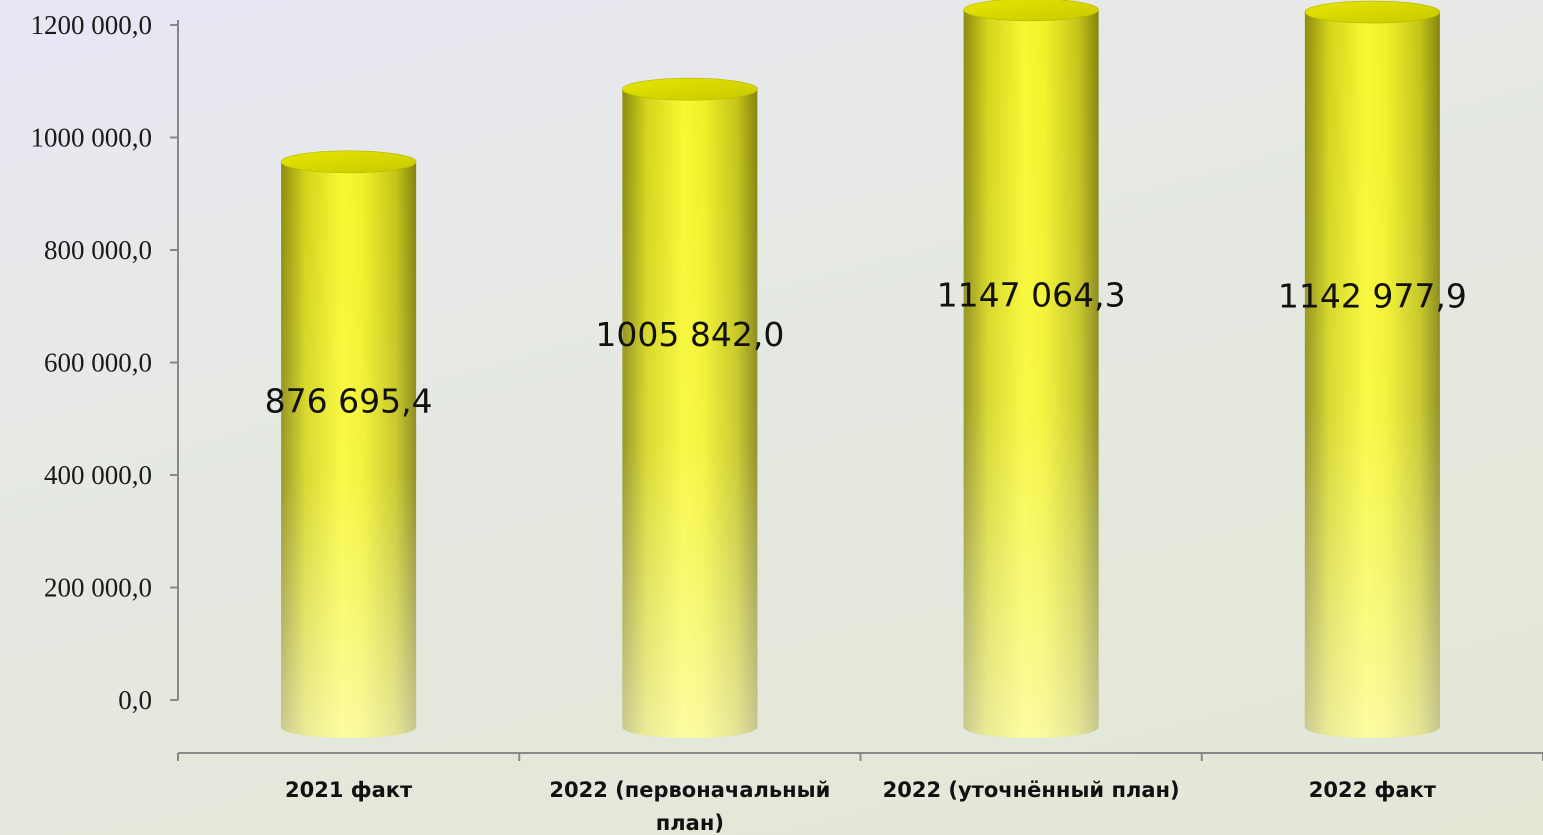 Image resolution: width=1543 pixels, height=835 pixels. Describe the element at coordinates (690, 823) in the screenshot. I see `category-label: план)` at that location.